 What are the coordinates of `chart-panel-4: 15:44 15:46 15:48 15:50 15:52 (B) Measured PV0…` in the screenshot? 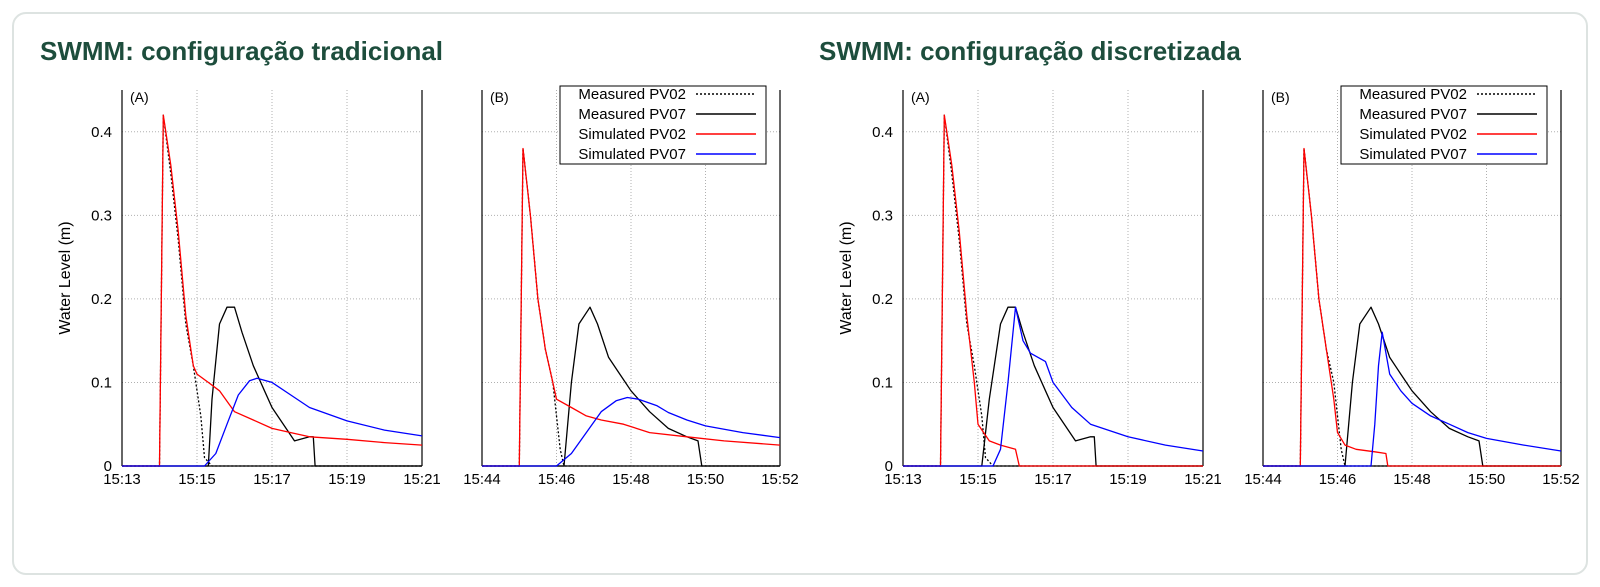 It's located at (1412, 286).